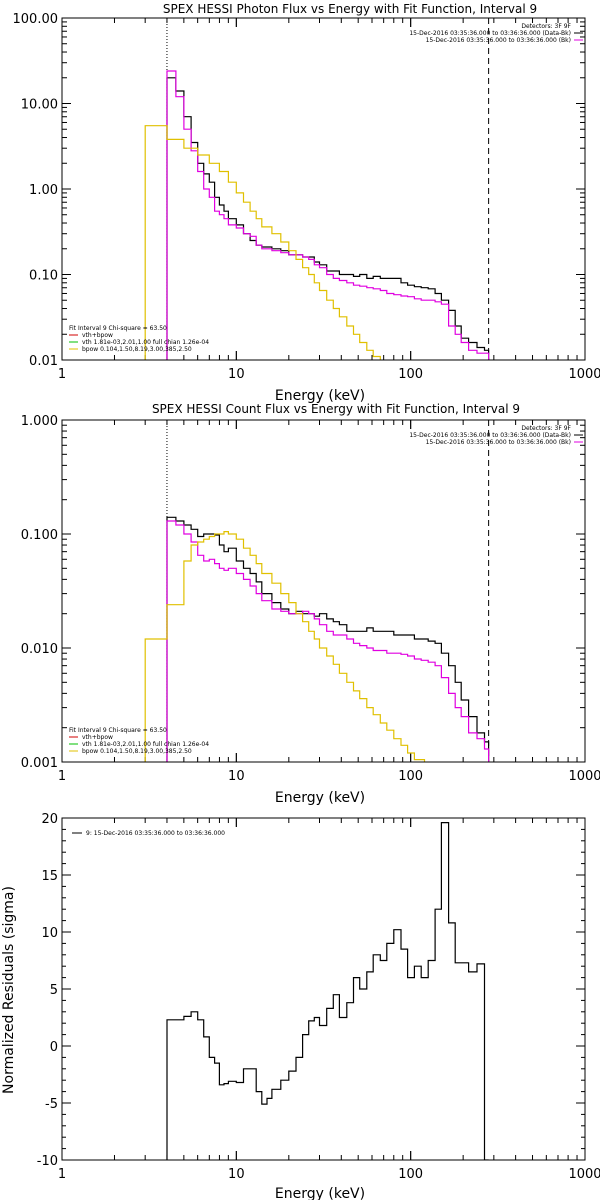 The image size is (600, 1200). Describe the element at coordinates (47, 1161) in the screenshot. I see `y-tick-label: -10` at that location.